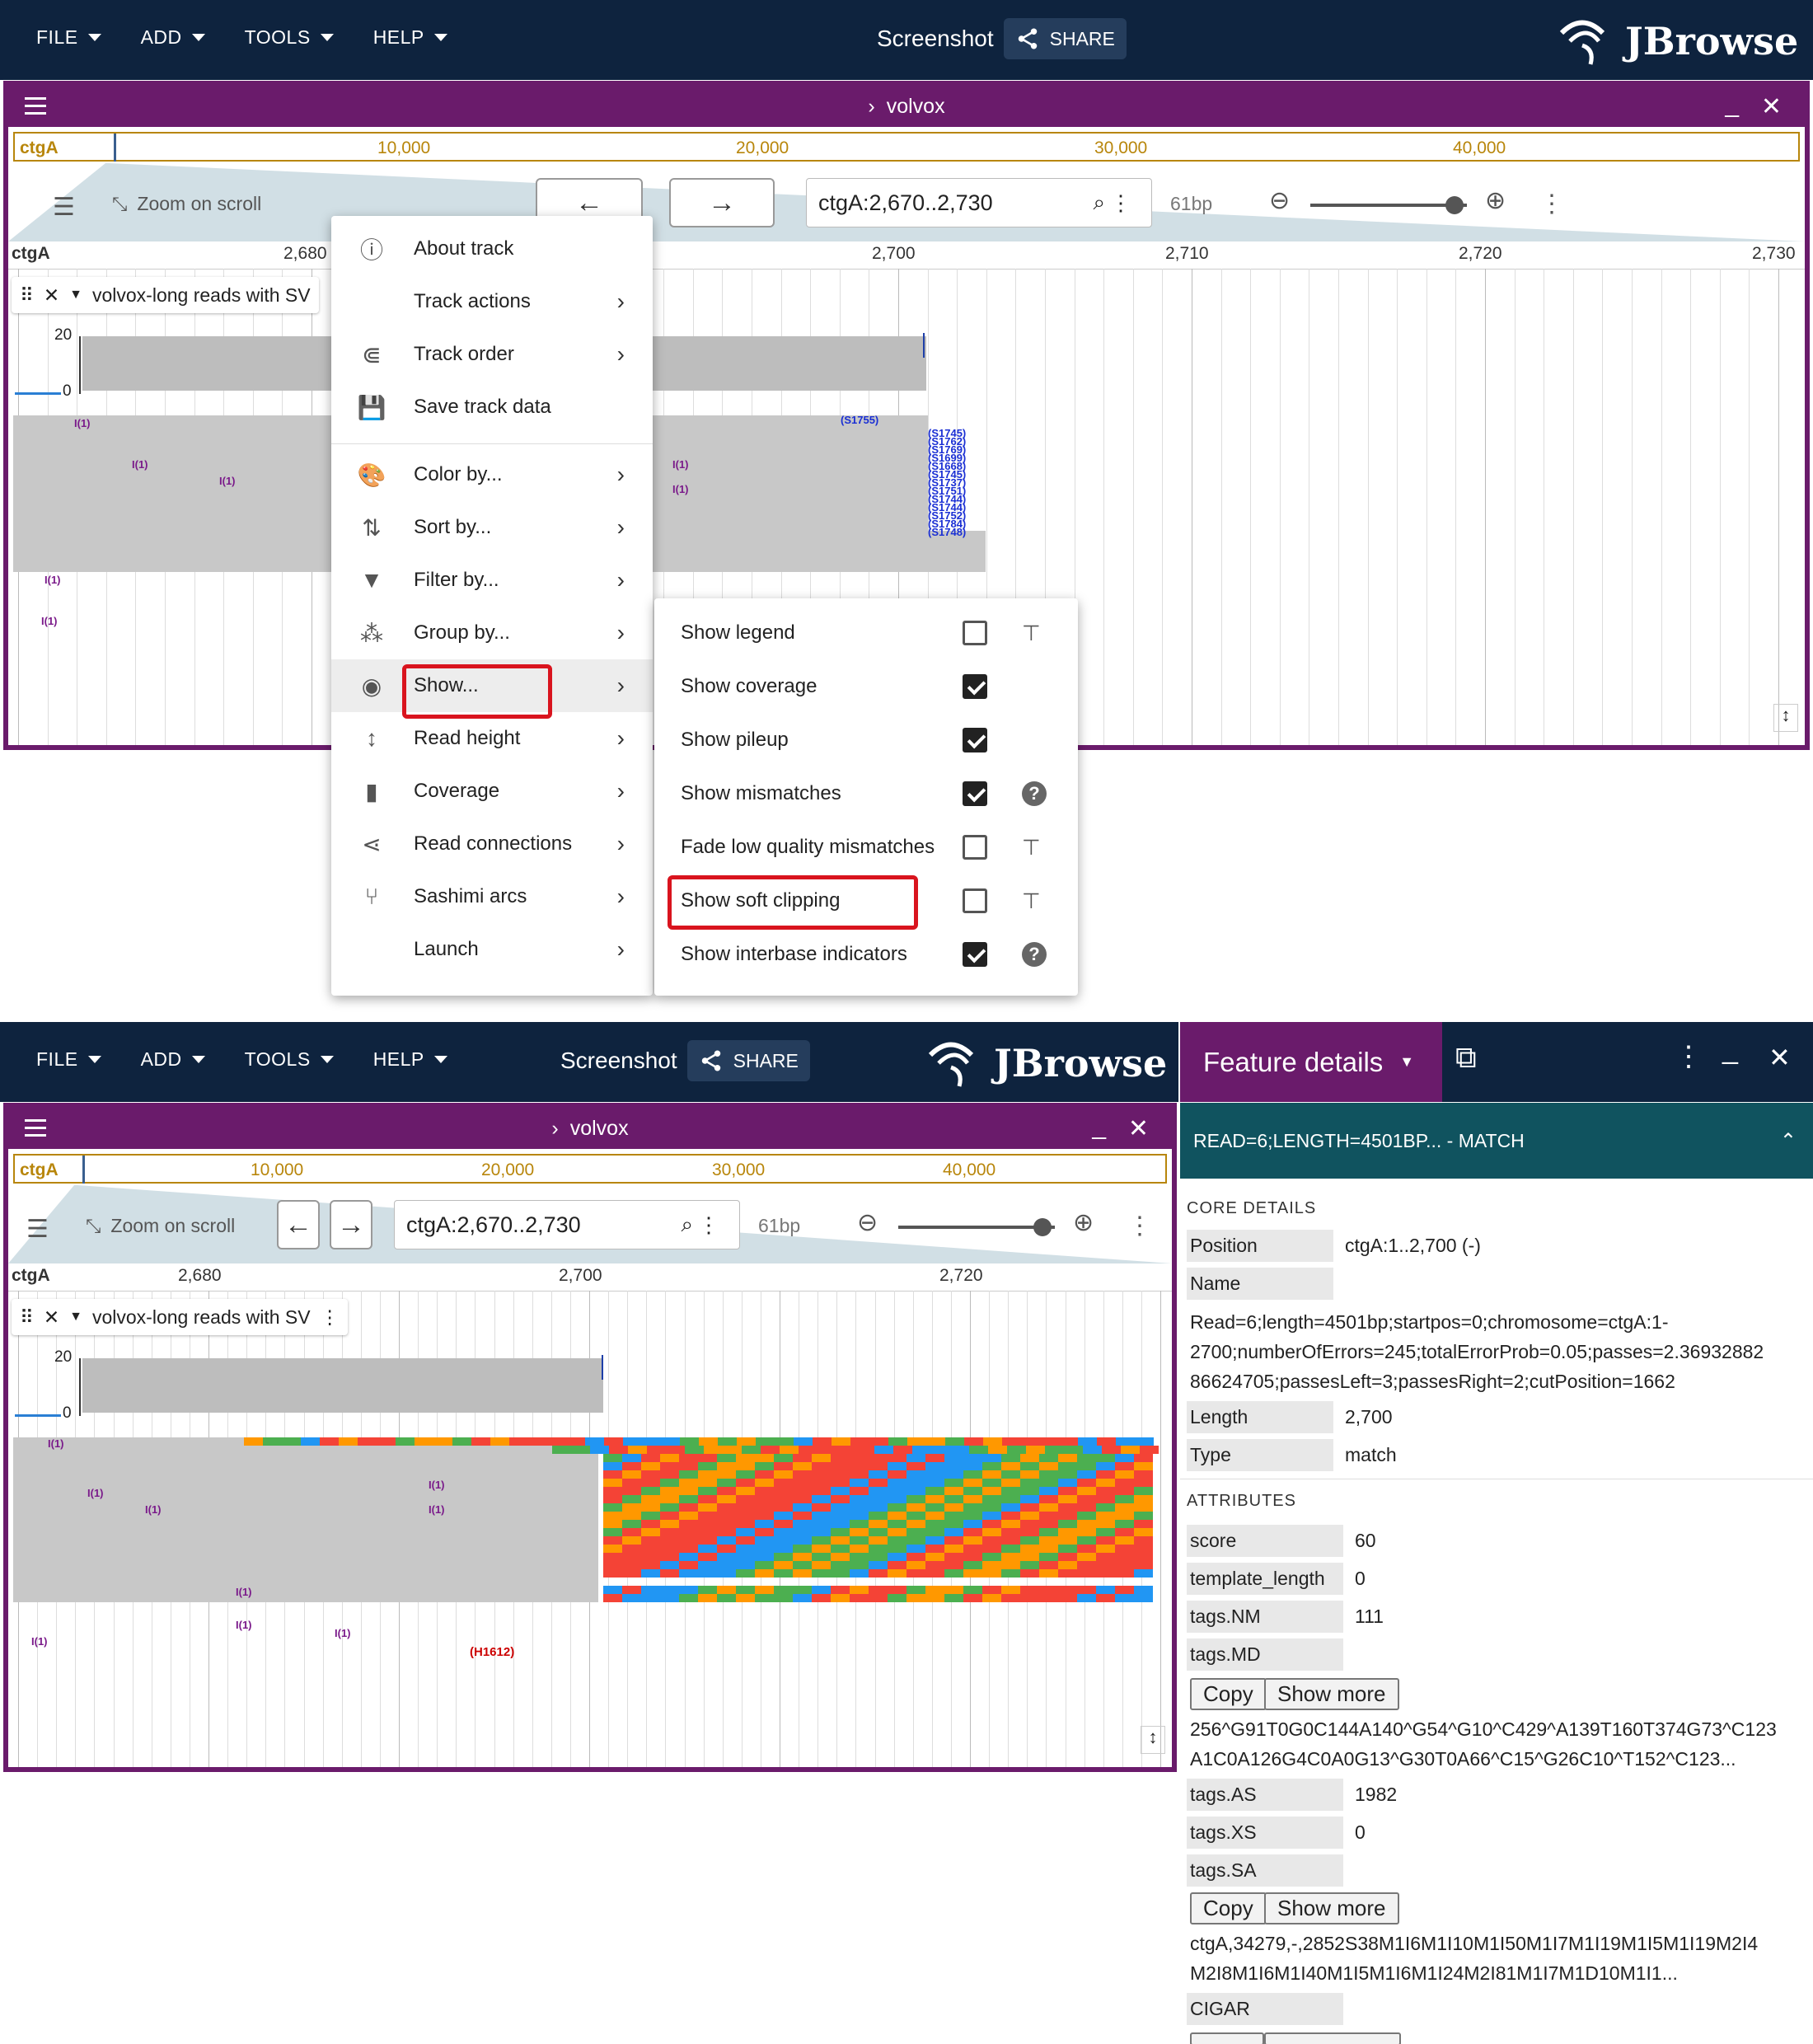 Image resolution: width=1813 pixels, height=2044 pixels. Describe the element at coordinates (298, 1224) in the screenshot. I see `pan-left-button: ←` at that location.